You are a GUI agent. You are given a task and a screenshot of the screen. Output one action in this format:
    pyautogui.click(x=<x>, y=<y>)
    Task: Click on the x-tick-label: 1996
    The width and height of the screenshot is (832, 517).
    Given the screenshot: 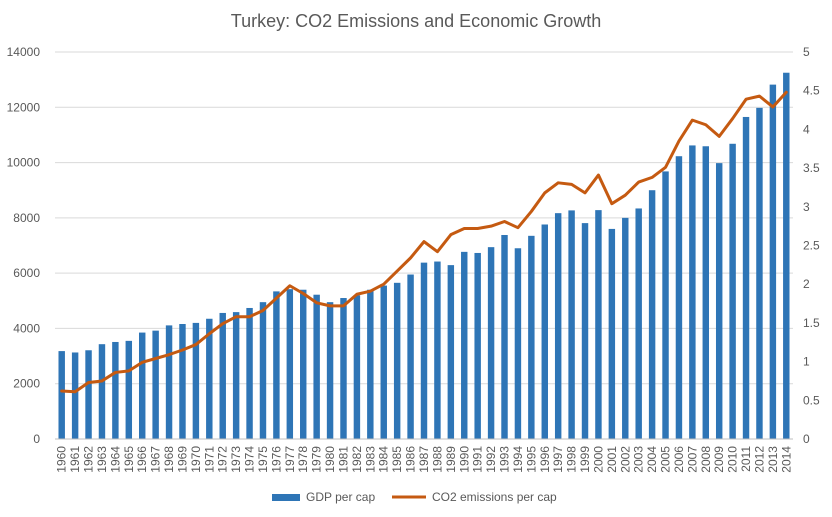 What is the action you would take?
    pyautogui.click(x=545, y=459)
    